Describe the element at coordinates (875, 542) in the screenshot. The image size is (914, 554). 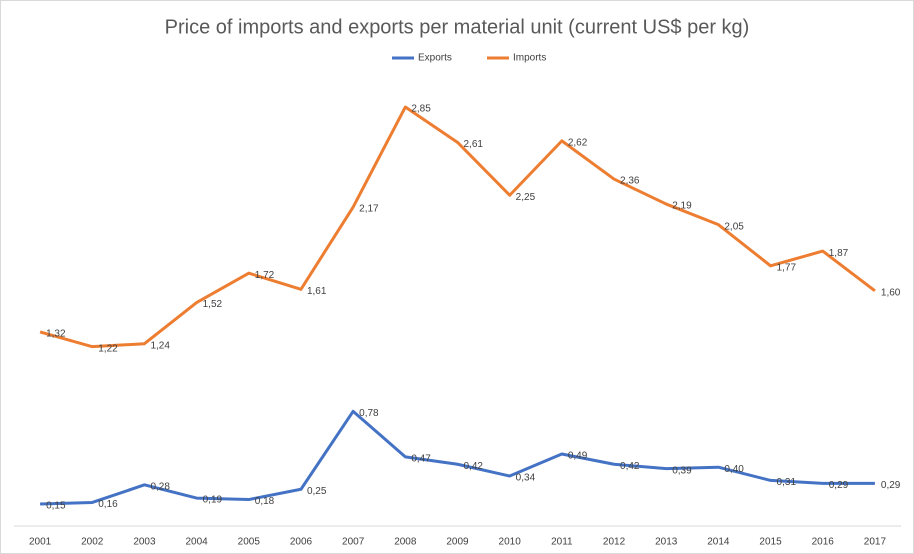
I see `x-tick-label: 2017` at that location.